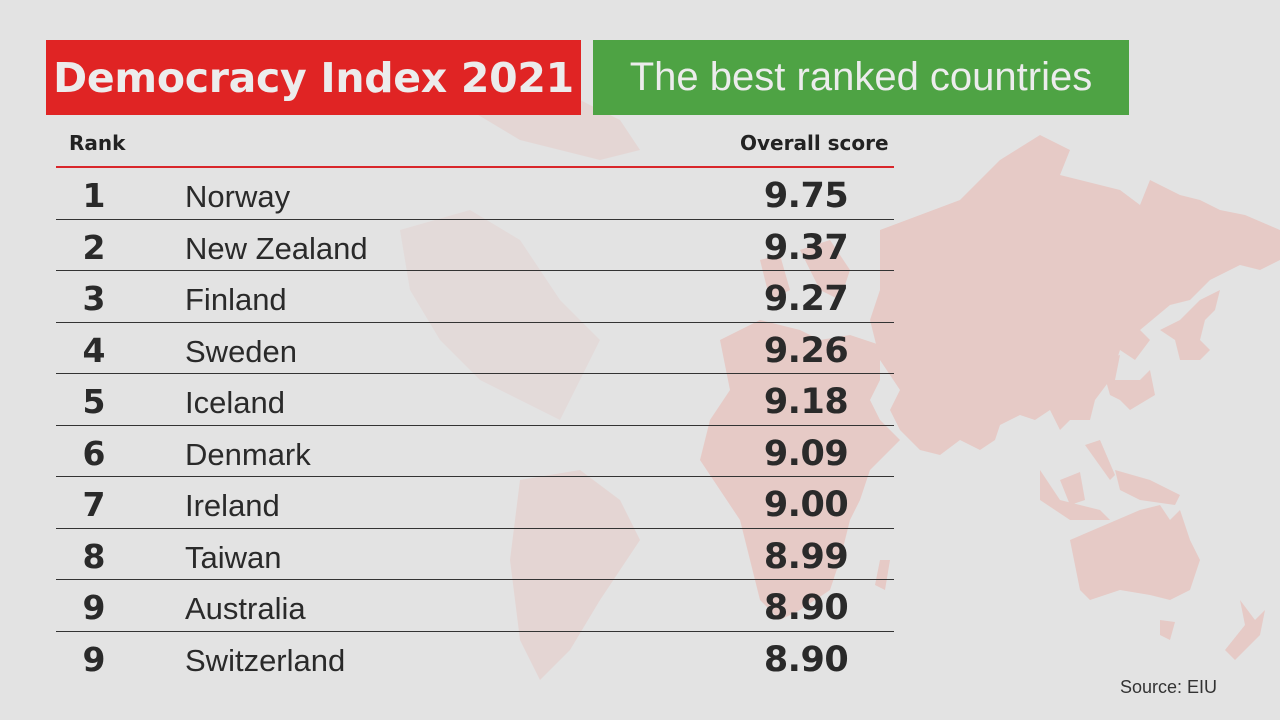 Image resolution: width=1280 pixels, height=720 pixels. What do you see at coordinates (235, 402) in the screenshot?
I see `country-cell: Iceland` at bounding box center [235, 402].